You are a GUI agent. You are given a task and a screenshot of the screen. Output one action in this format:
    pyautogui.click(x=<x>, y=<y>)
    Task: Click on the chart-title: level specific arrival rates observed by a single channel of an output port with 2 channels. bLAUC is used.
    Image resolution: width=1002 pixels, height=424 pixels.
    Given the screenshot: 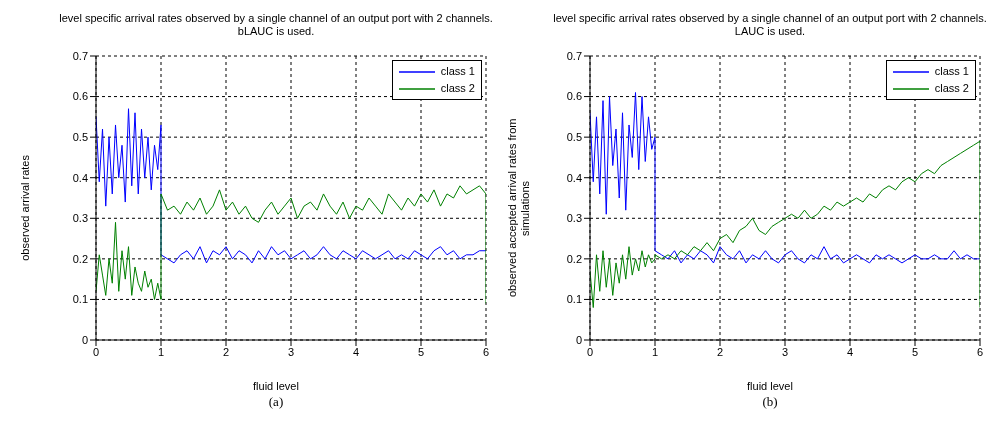 What is the action you would take?
    pyautogui.click(x=276, y=25)
    